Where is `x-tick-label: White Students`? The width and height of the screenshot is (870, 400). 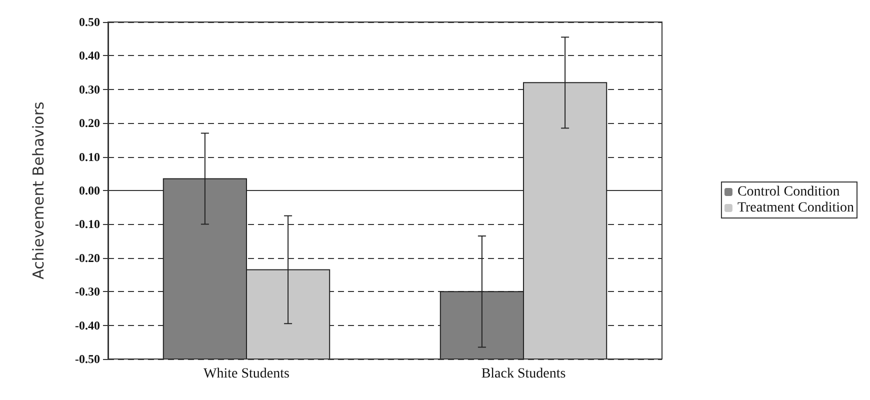 x-tick-label: White Students is located at coordinates (247, 374).